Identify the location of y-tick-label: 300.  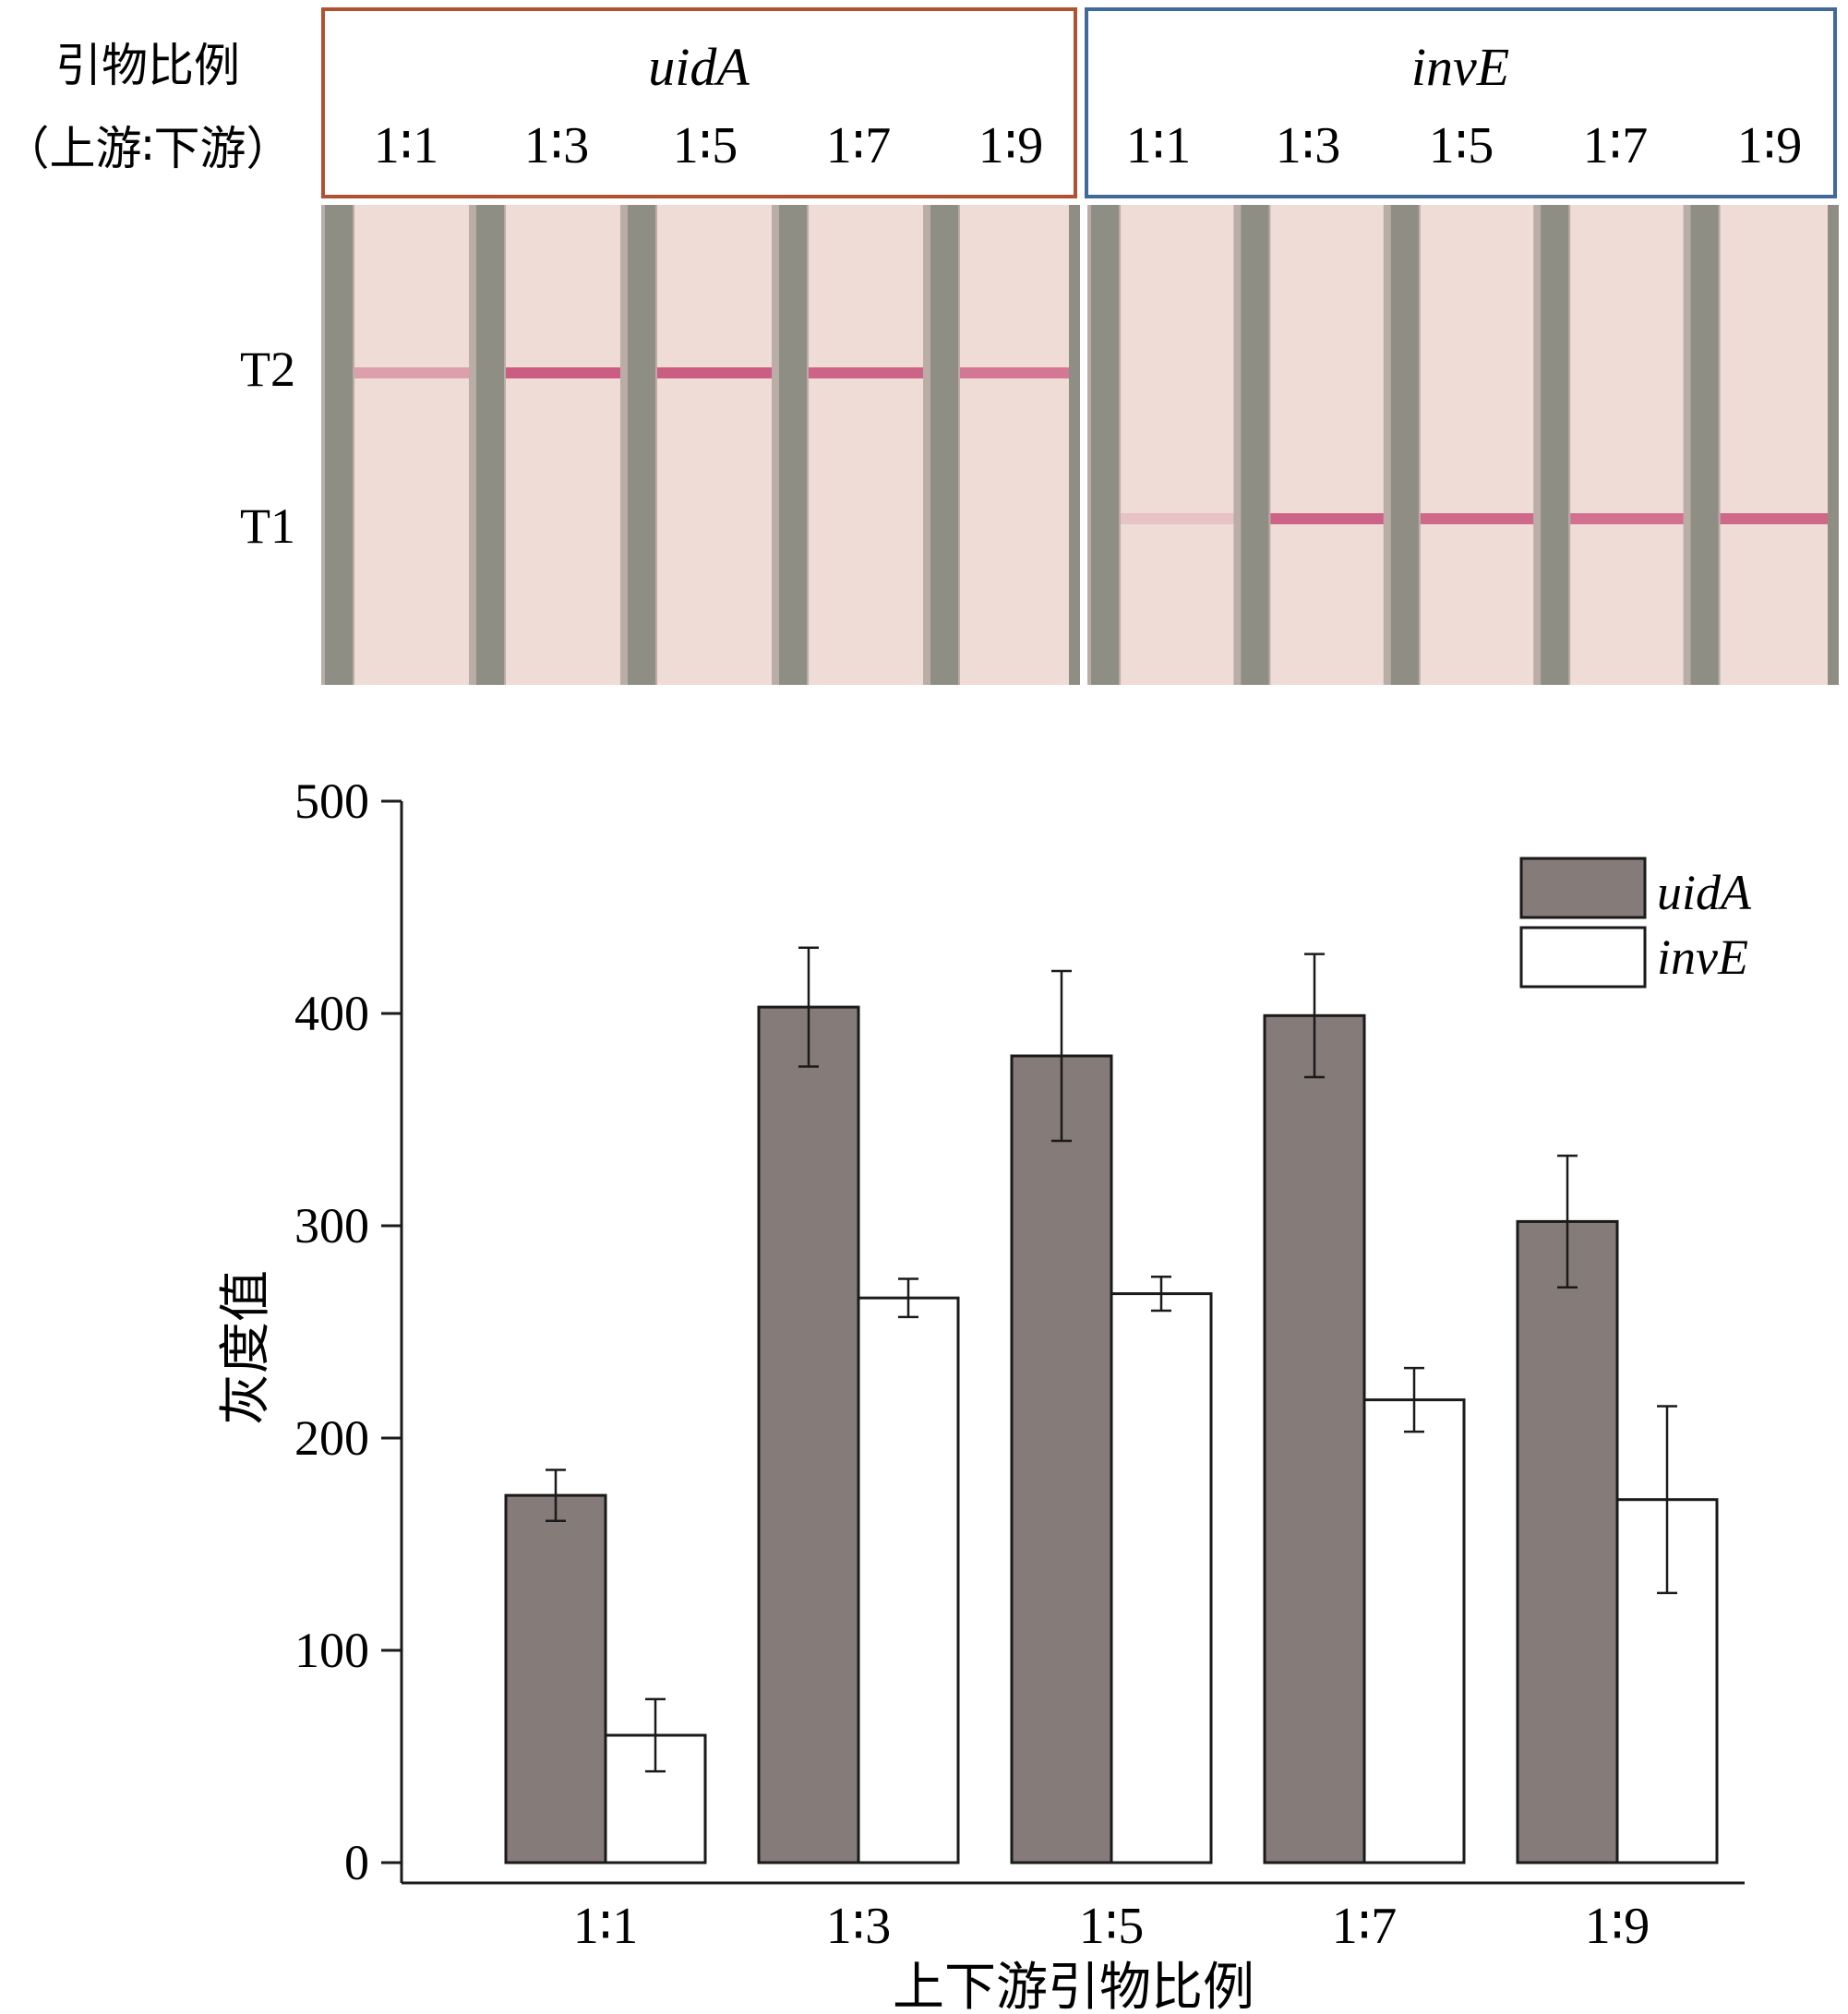
(331, 1225).